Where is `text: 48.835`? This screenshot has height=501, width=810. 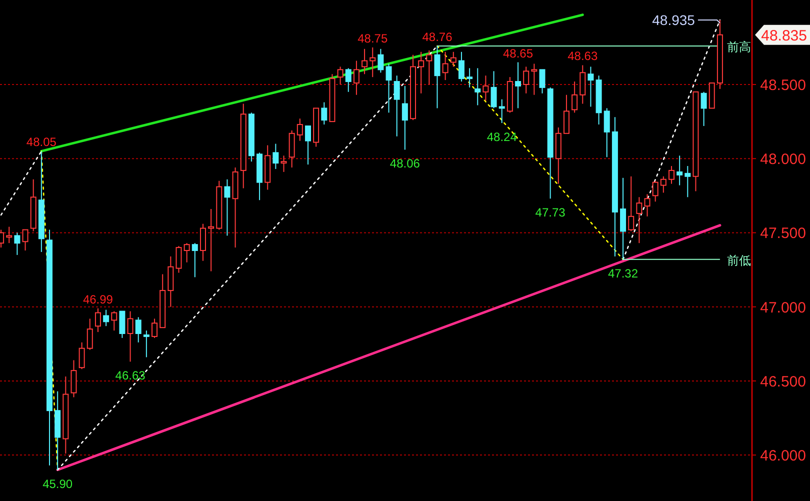 text: 48.835 is located at coordinates (784, 35).